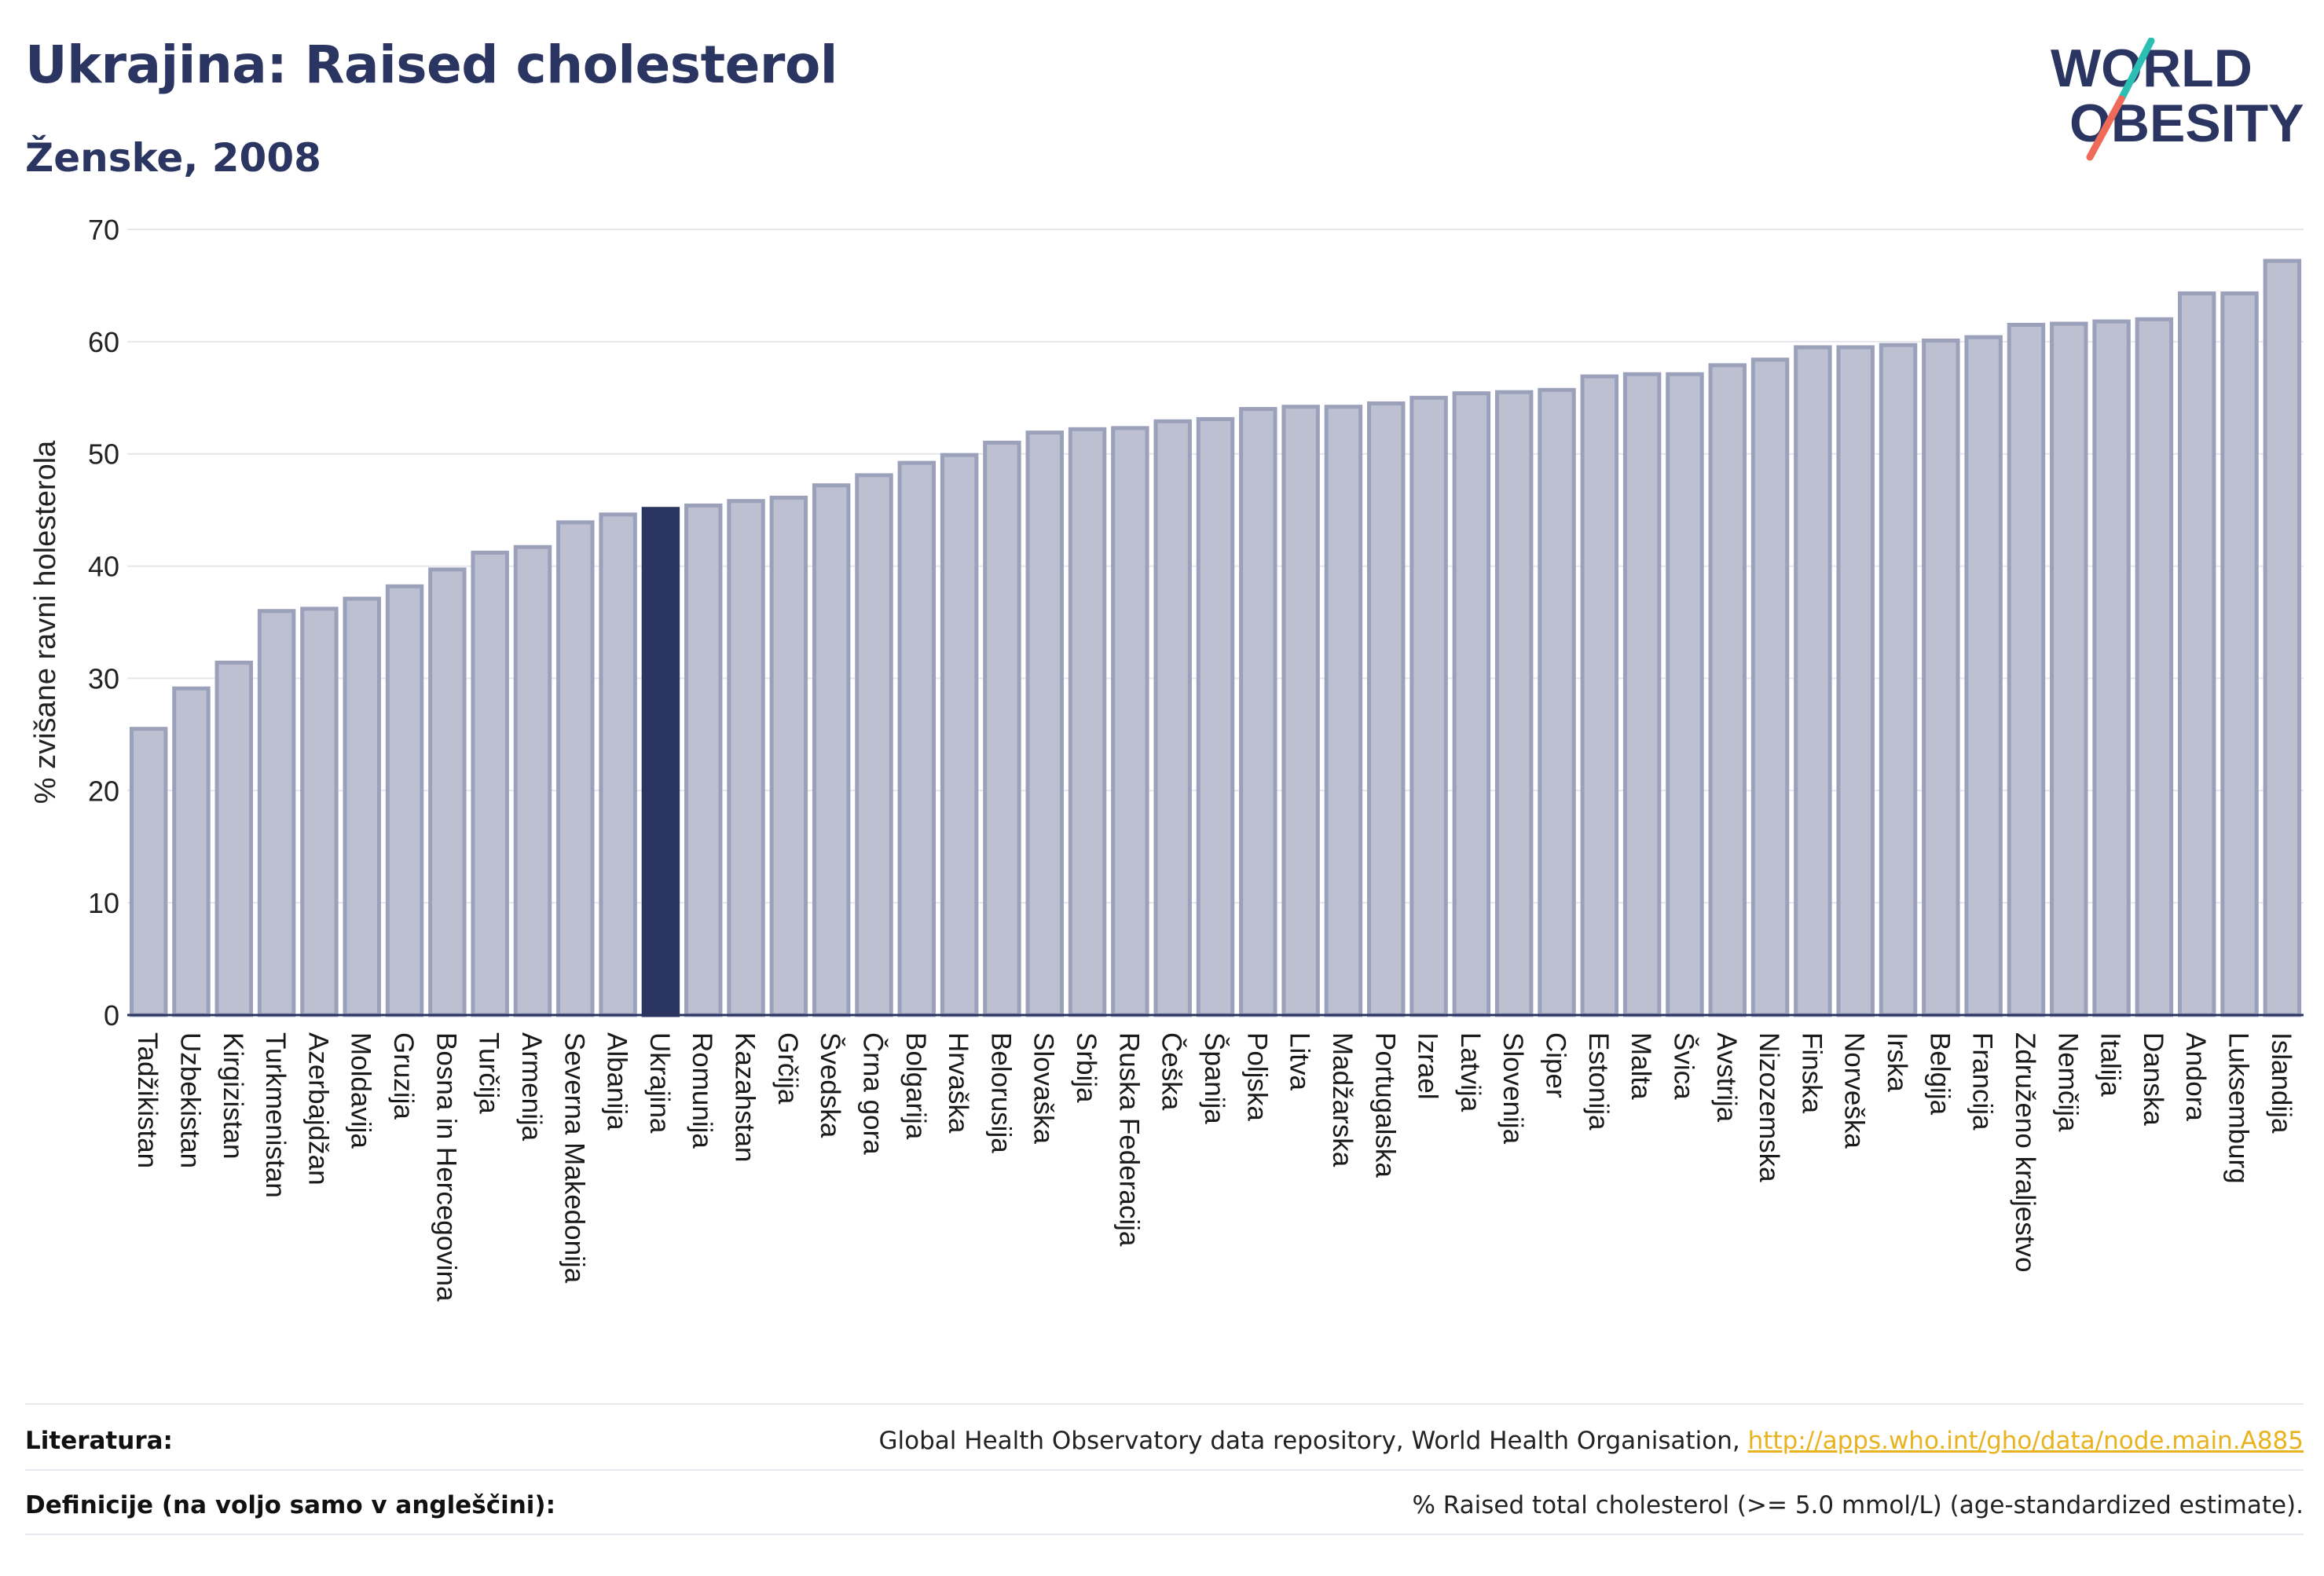 The image size is (2324, 1576). What do you see at coordinates (103, 567) in the screenshot?
I see `y-tick-label: 40` at bounding box center [103, 567].